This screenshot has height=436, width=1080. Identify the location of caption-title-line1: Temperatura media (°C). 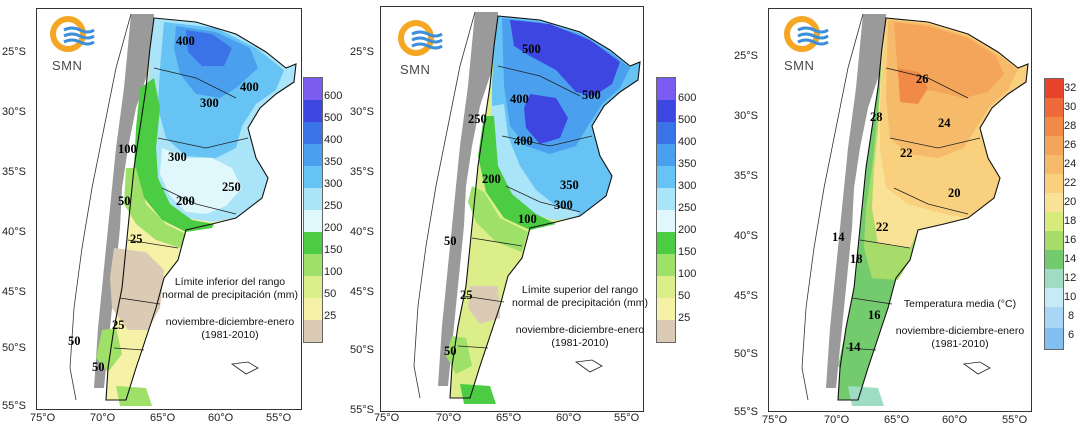
(960, 304).